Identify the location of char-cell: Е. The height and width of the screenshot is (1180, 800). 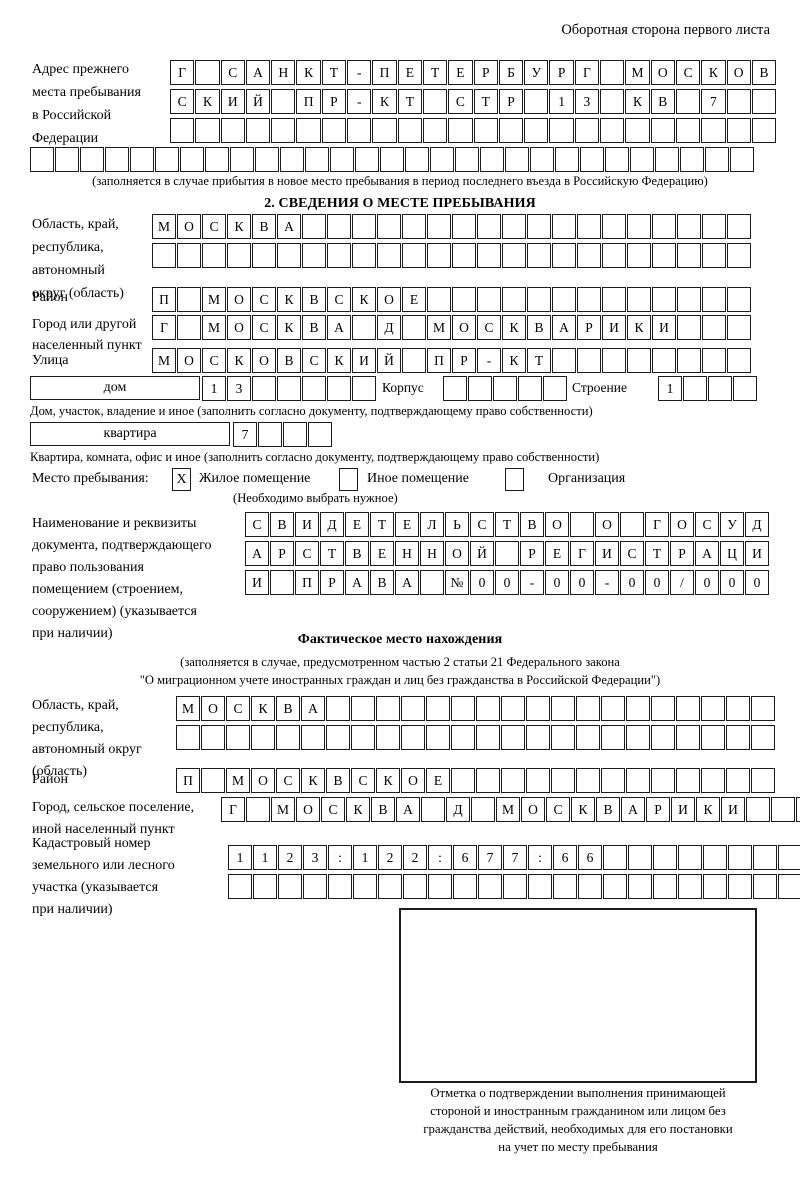
(382, 553).